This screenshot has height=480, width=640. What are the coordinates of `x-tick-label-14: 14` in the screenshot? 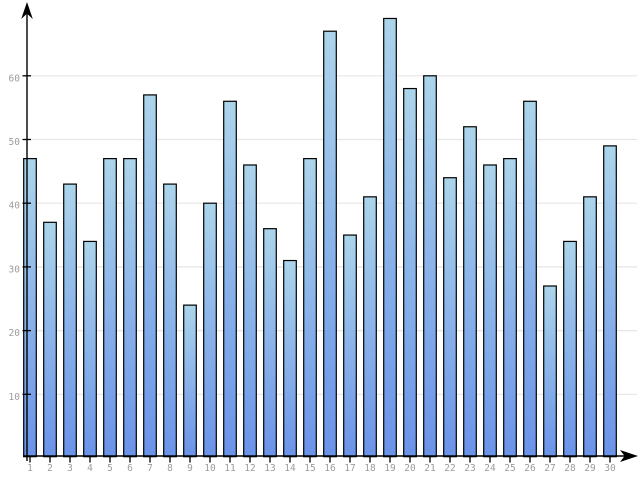 It's located at (290, 468).